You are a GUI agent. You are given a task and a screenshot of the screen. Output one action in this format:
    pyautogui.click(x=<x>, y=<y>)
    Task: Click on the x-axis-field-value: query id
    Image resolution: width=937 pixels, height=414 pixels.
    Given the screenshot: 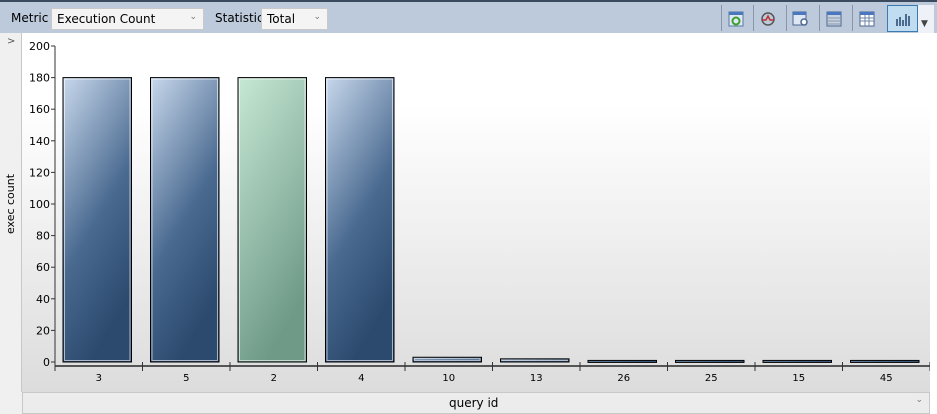 What is the action you would take?
    pyautogui.click(x=474, y=403)
    